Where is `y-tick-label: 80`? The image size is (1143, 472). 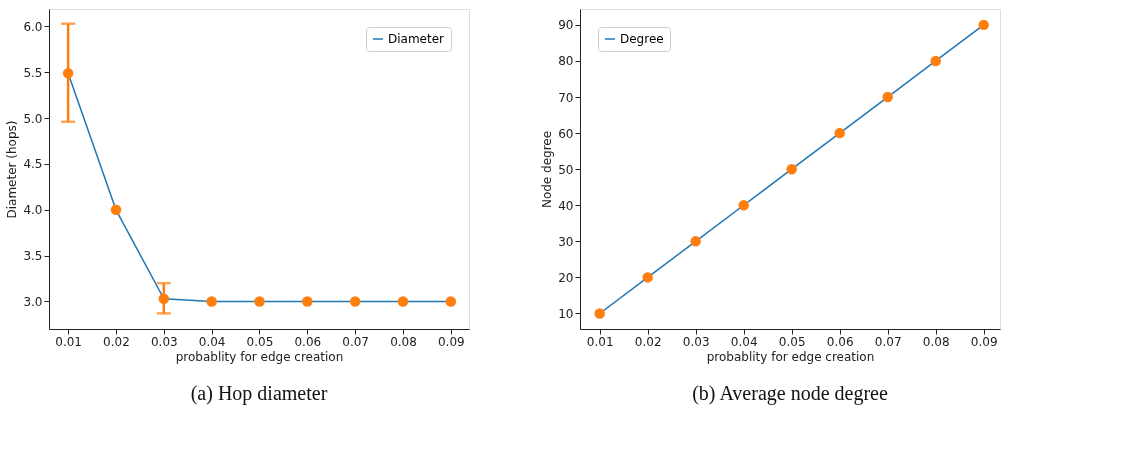
y-tick-label: 80 is located at coordinates (566, 61).